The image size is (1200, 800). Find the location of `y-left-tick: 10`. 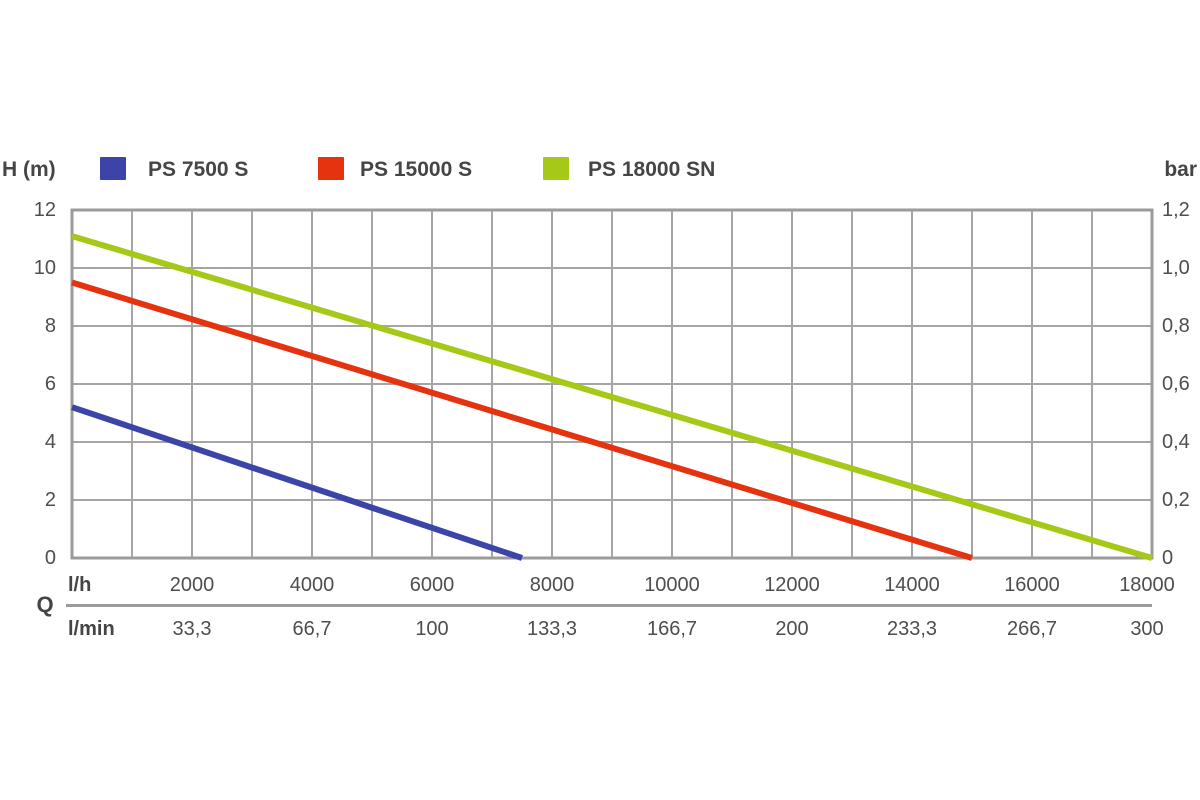

y-left-tick: 10 is located at coordinates (44, 268).